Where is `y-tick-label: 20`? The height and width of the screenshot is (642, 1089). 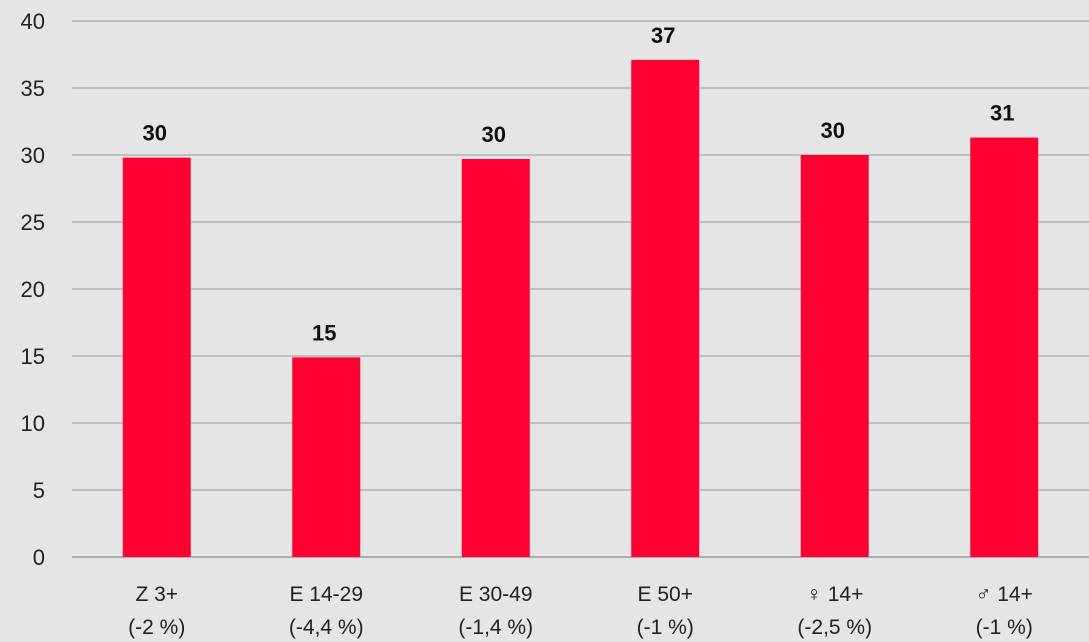 y-tick-label: 20 is located at coordinates (33, 289).